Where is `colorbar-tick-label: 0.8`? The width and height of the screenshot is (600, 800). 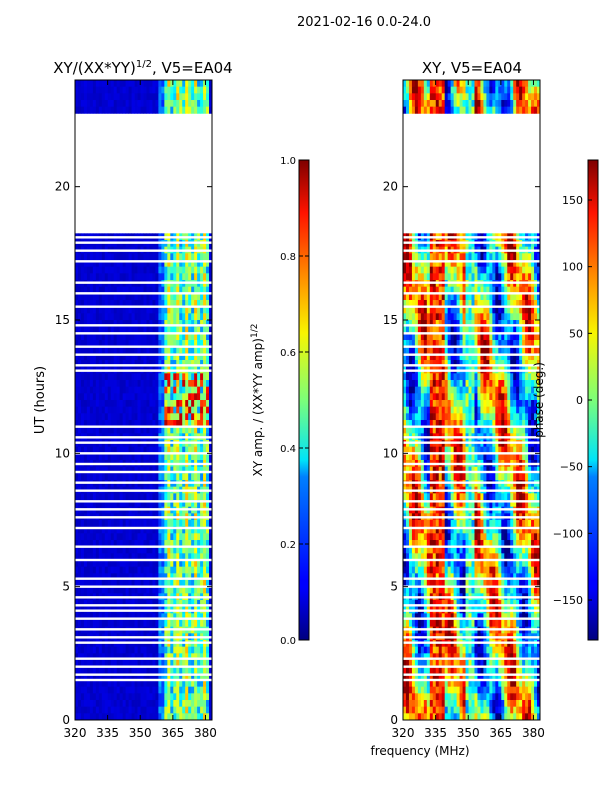
colorbar-tick-label: 0.8 is located at coordinates (288, 257).